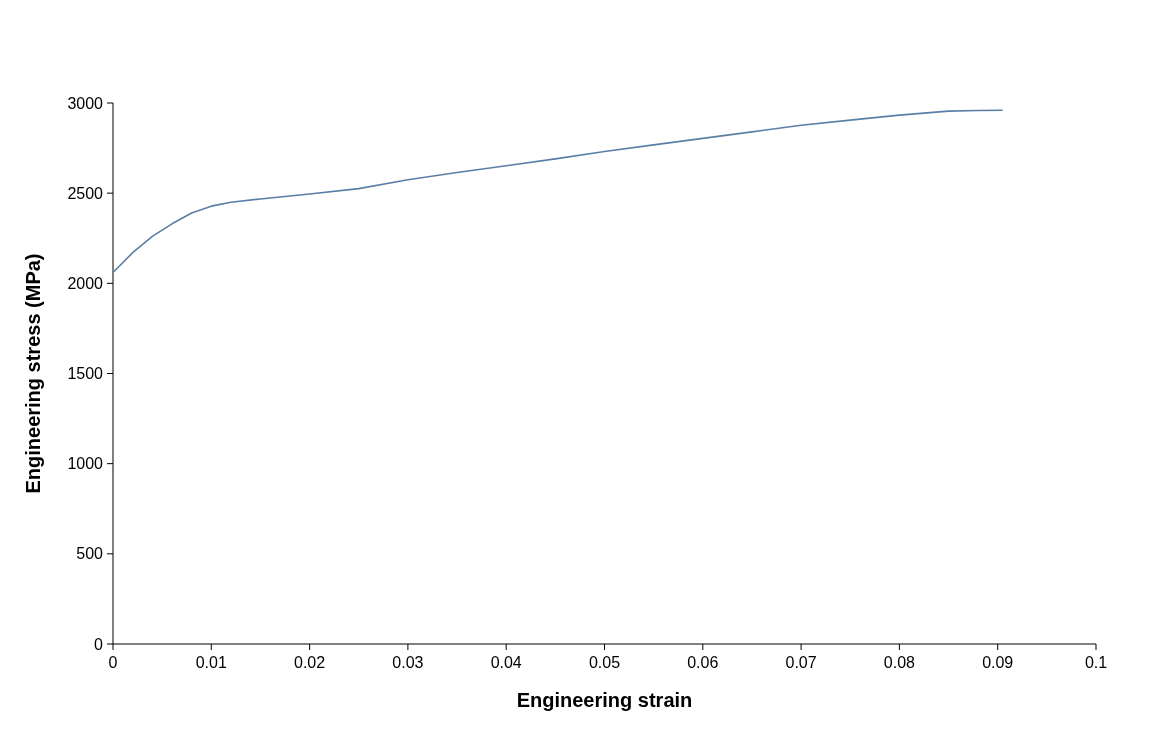  What do you see at coordinates (408, 662) in the screenshot?
I see `x-tick-label: 0.03` at bounding box center [408, 662].